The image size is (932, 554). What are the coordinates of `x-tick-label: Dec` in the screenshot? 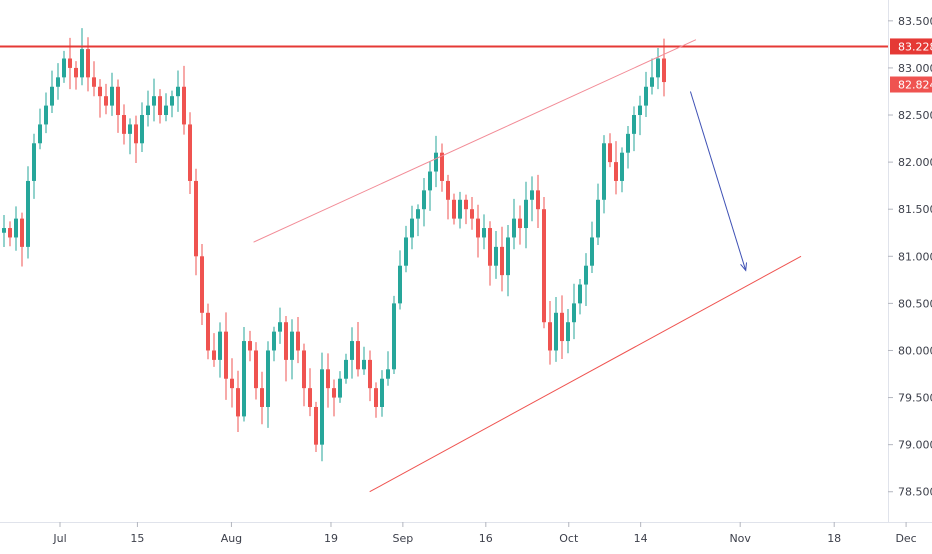 It's located at (905, 538).